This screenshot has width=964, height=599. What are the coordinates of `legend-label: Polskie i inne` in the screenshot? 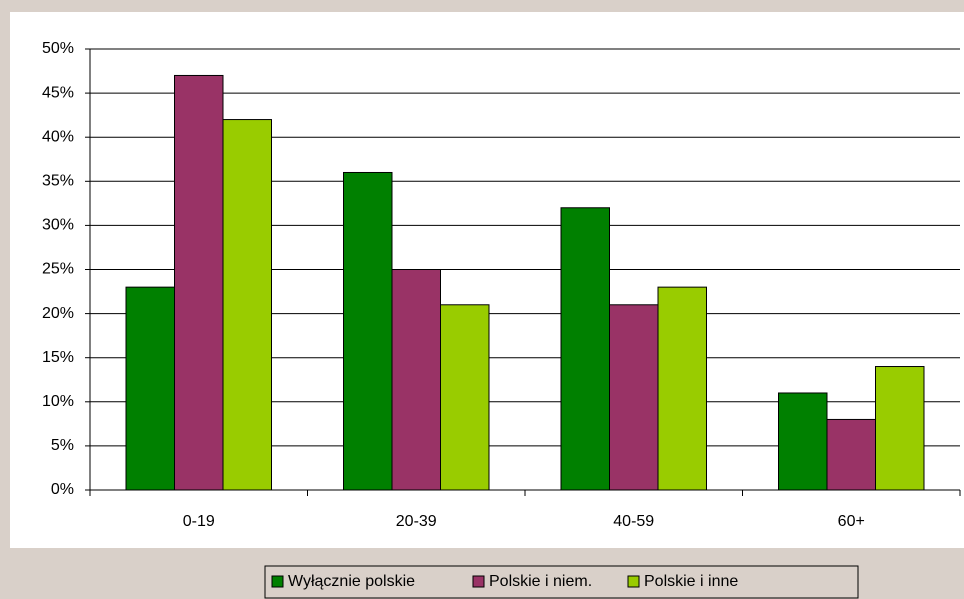 It's located at (691, 581).